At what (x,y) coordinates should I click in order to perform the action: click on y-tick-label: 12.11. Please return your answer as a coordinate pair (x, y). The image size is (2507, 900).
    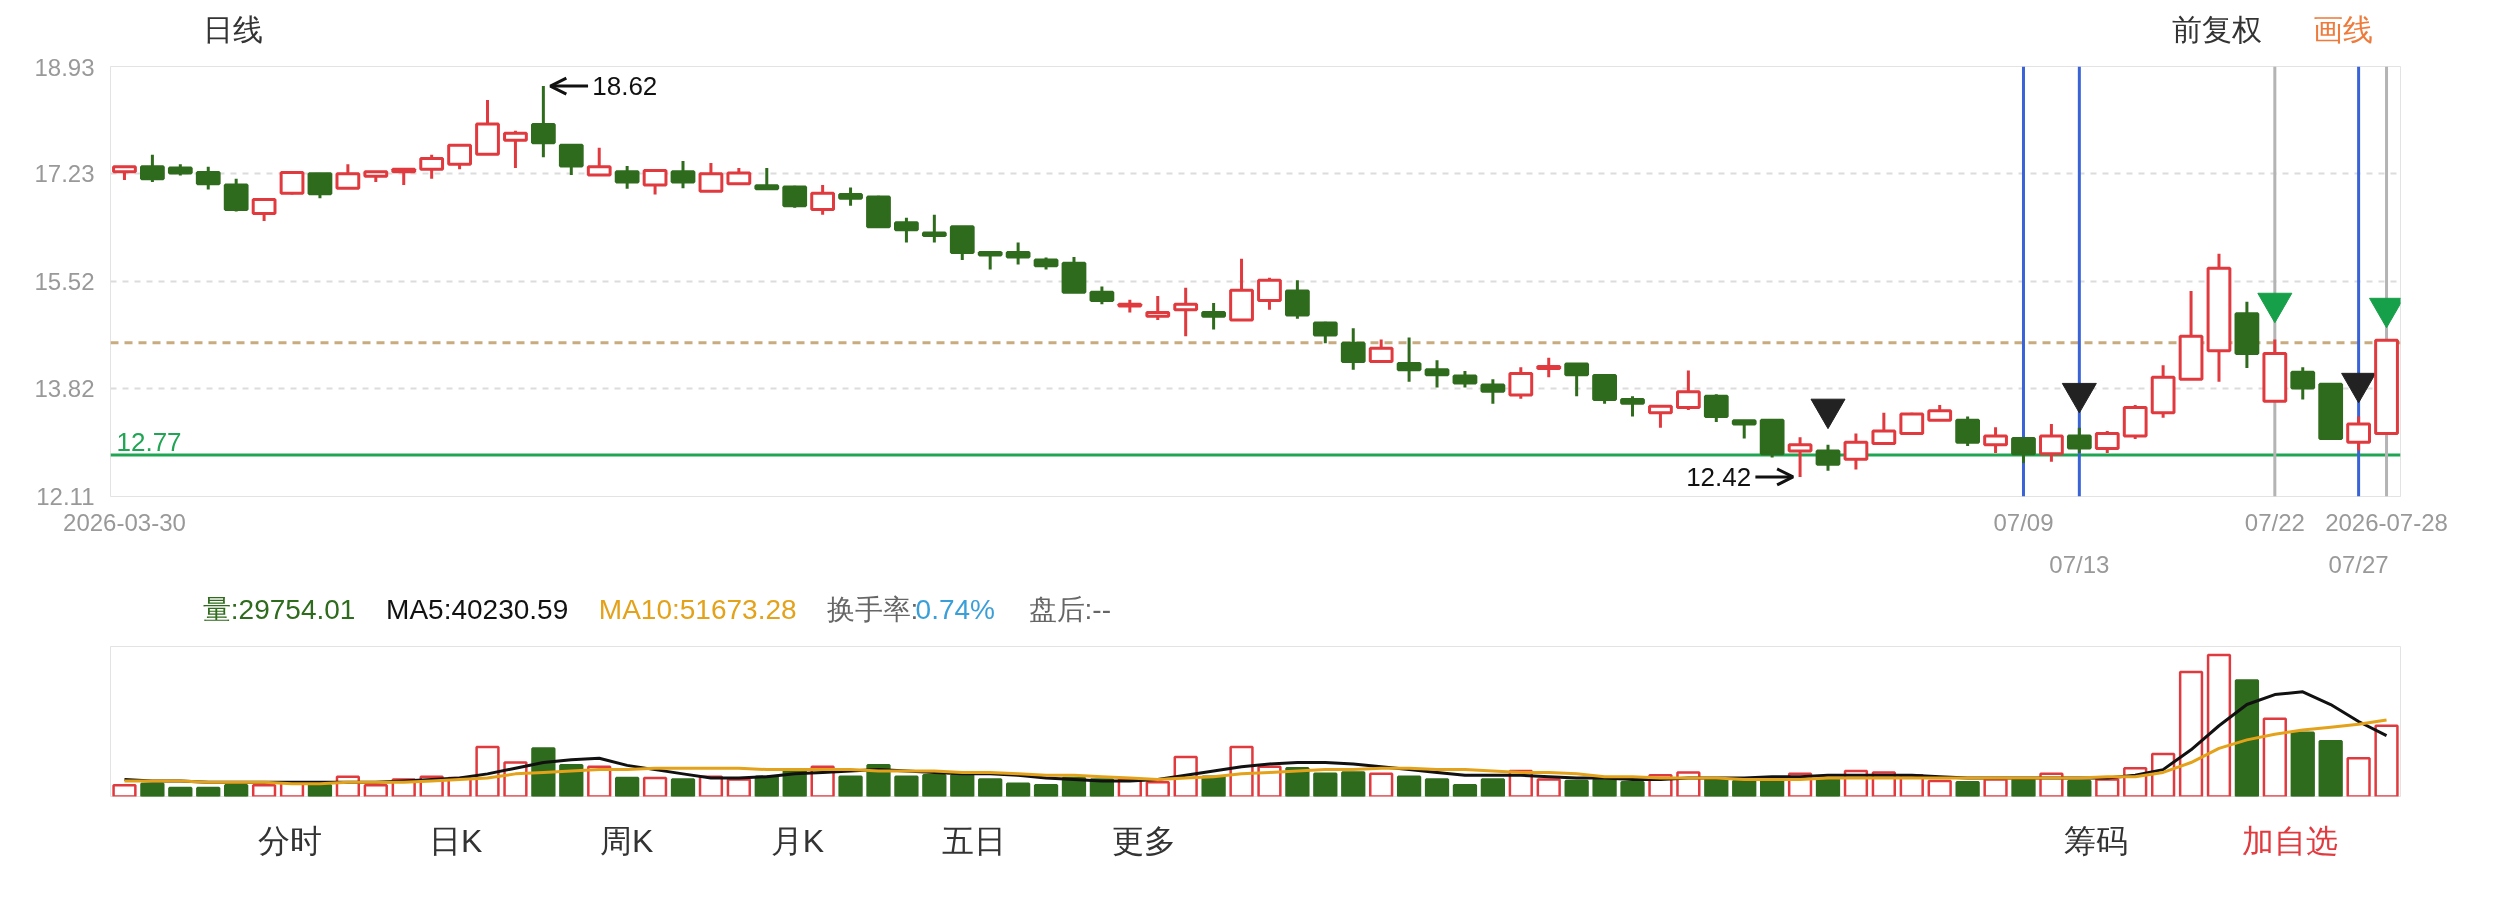
    Looking at the image, I should click on (65, 496).